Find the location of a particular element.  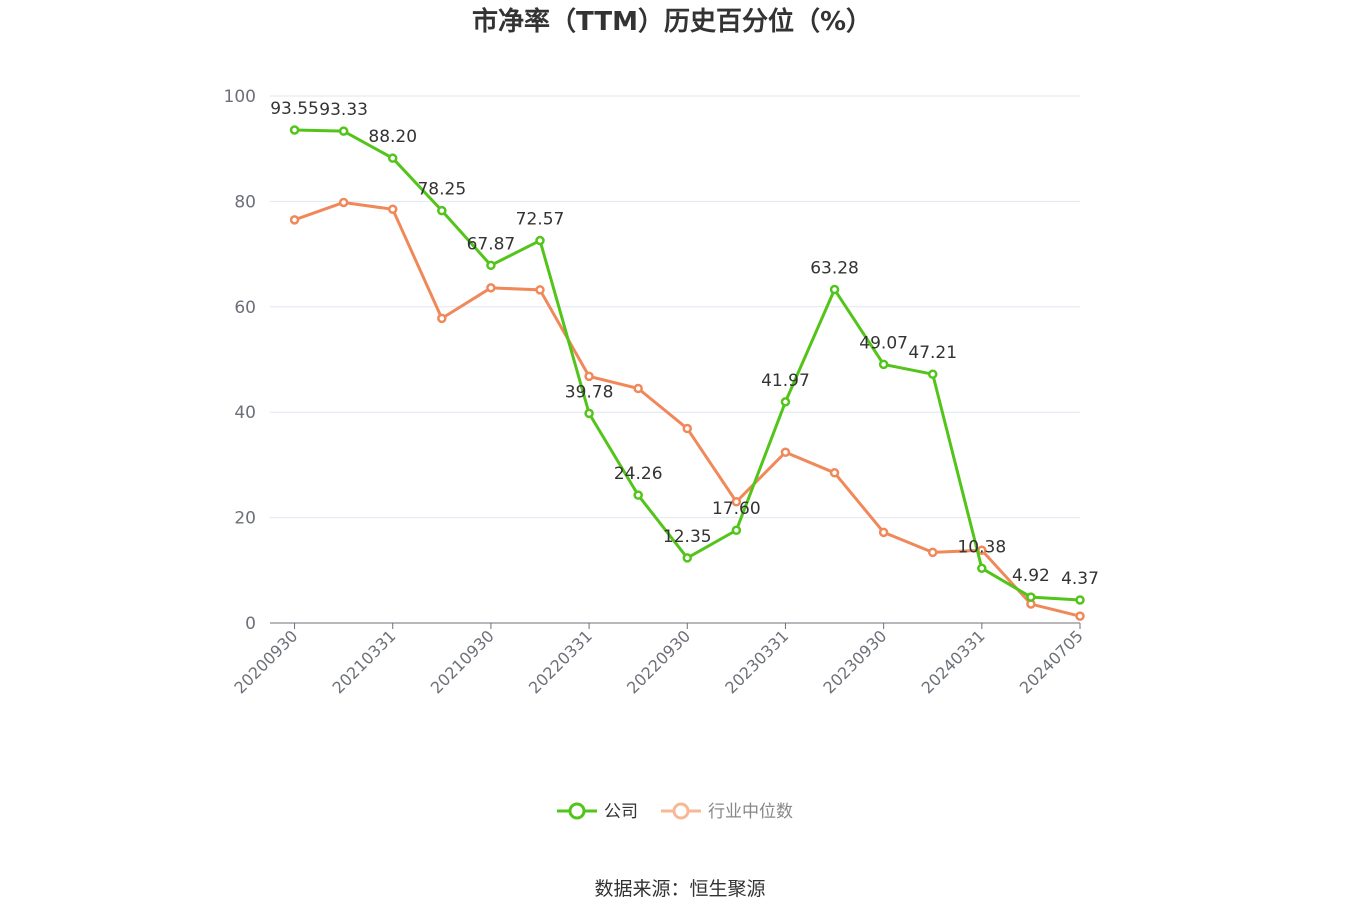

company-data-label: 88.20 is located at coordinates (392, 137).